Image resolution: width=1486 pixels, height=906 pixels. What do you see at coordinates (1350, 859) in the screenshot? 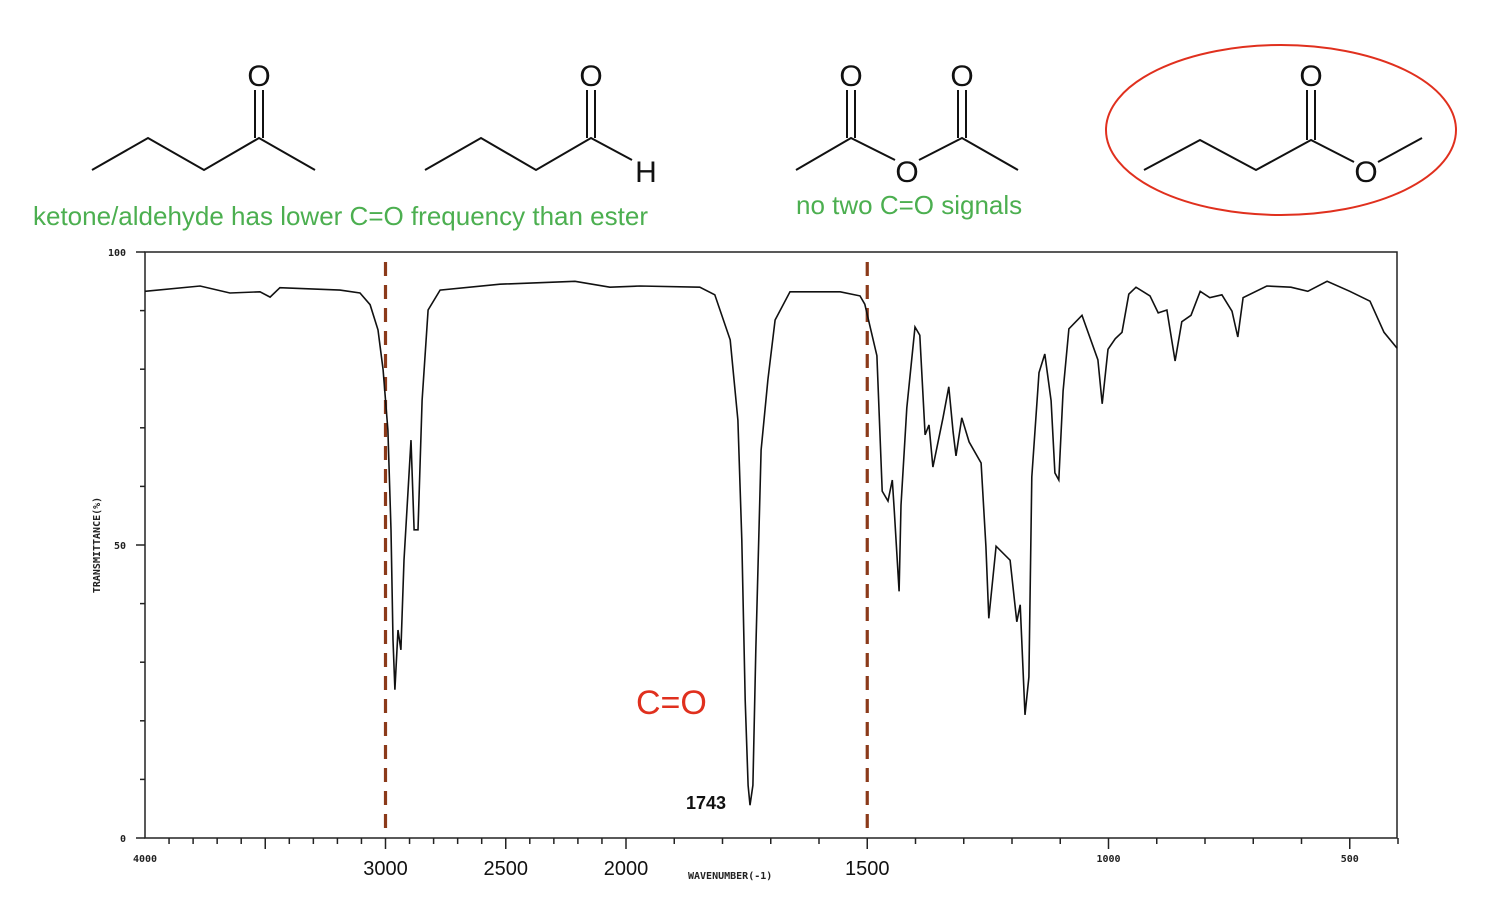
I see `x-tick-label: 500` at bounding box center [1350, 859].